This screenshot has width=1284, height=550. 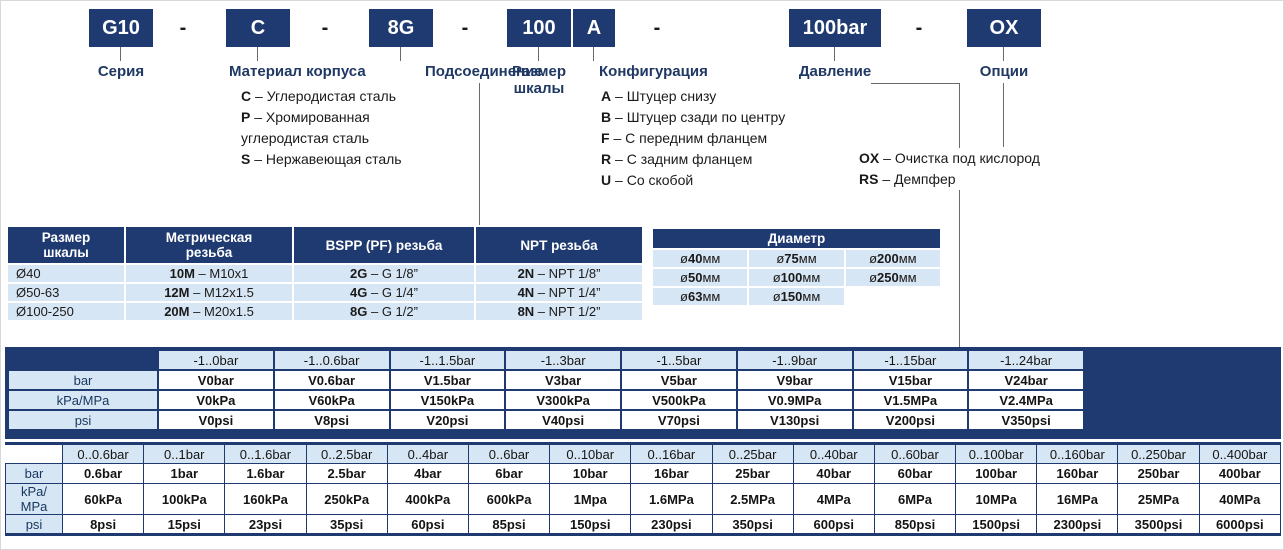 What do you see at coordinates (959, 215) in the screenshot?
I see `pressure-table-connector-line` at bounding box center [959, 215].